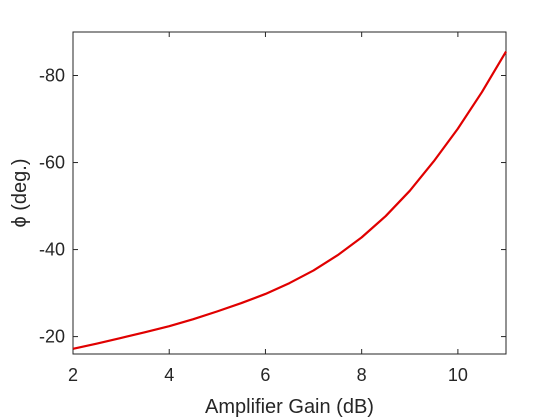 The image size is (560, 420). Describe the element at coordinates (52, 76) in the screenshot. I see `y-tick-label: -80` at that location.